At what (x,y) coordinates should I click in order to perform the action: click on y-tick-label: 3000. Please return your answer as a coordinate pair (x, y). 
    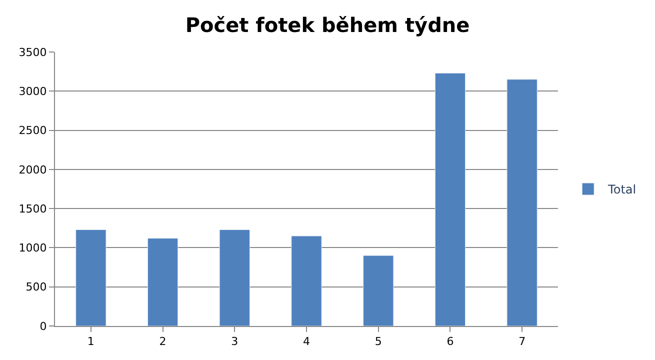
    Looking at the image, I should click on (32, 91).